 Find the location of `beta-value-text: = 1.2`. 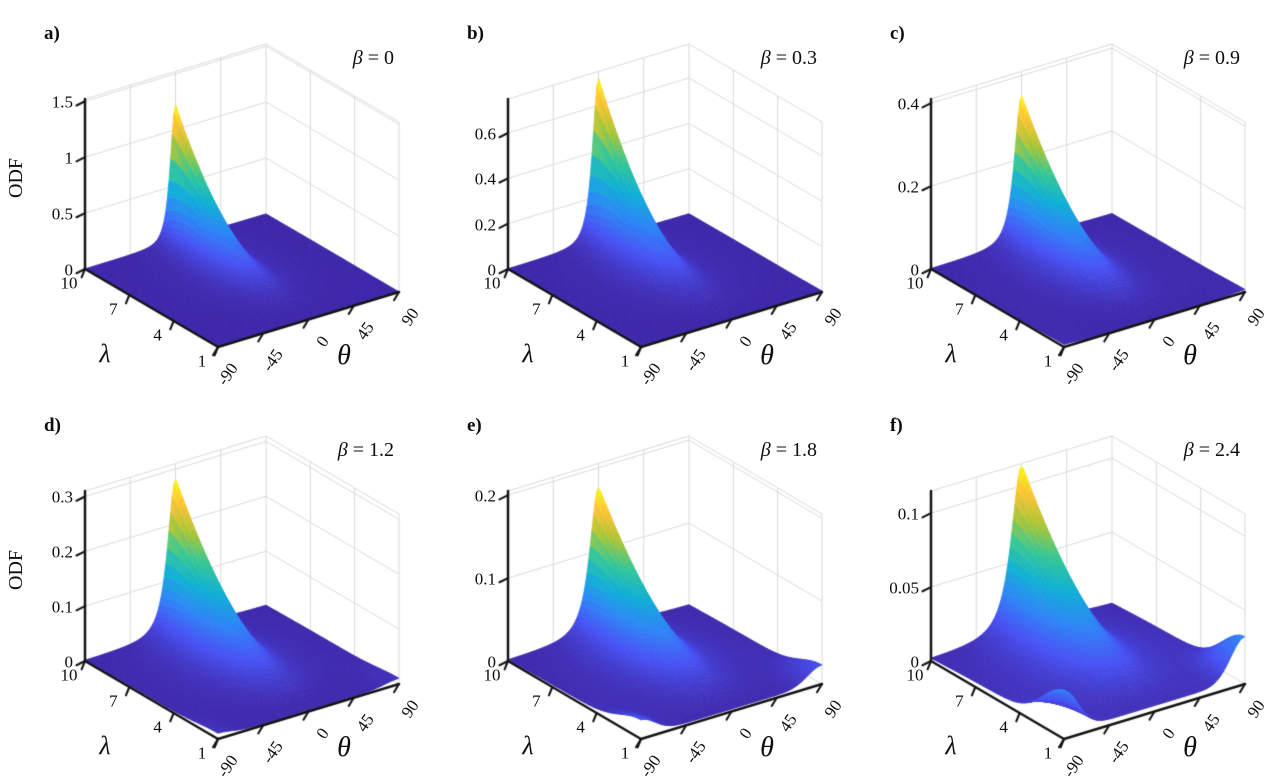

beta-value-text: = 1.2 is located at coordinates (370, 450).